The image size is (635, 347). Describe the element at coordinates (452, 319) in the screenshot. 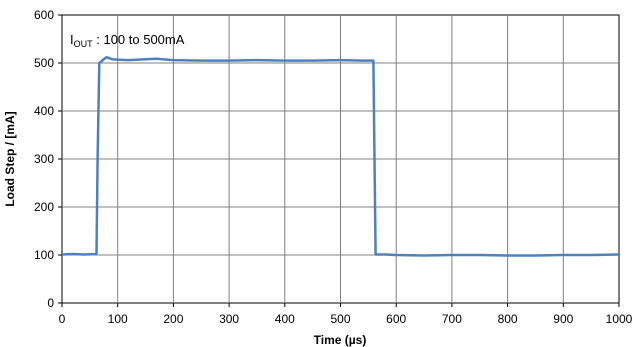

I see `x-tick-label: 700` at that location.